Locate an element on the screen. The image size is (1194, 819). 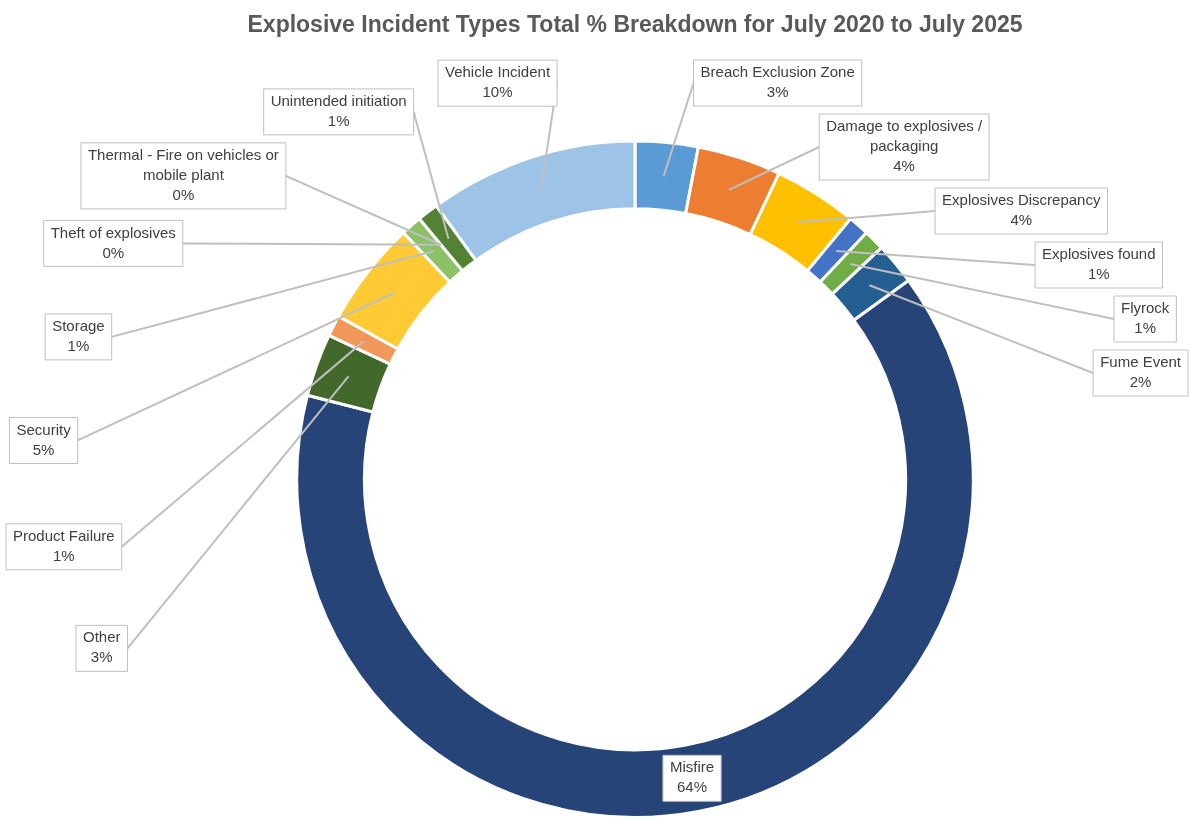
slice-label: Fume Event is located at coordinates (1141, 362).